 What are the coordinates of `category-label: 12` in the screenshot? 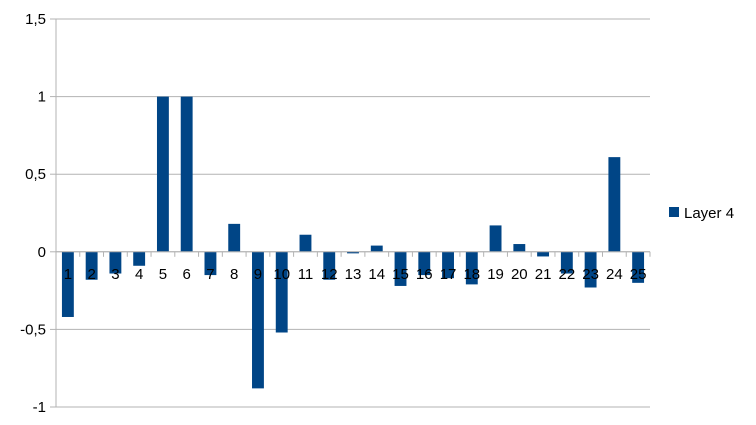 It's located at (329, 274).